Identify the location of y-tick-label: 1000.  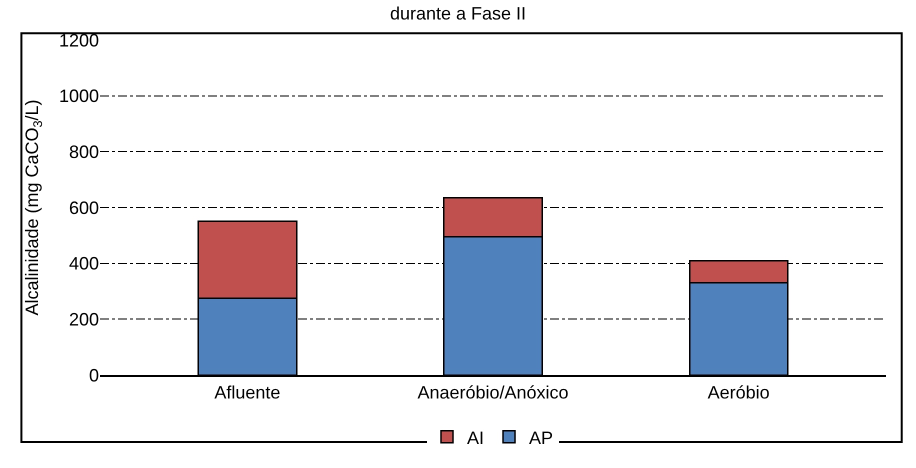
(78, 96).